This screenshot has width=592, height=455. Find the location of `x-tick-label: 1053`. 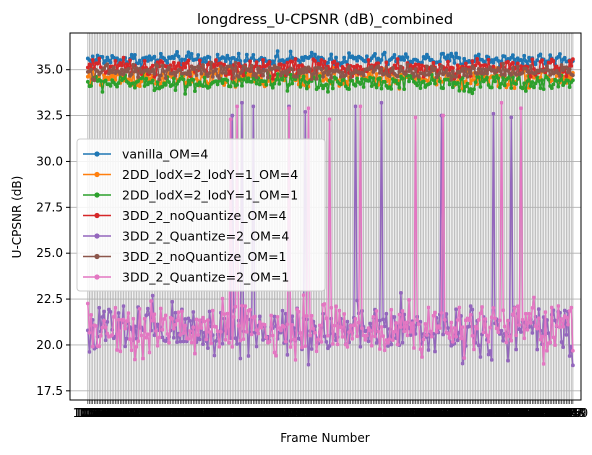

x-tick-label: 1053 is located at coordinates (91, 413).